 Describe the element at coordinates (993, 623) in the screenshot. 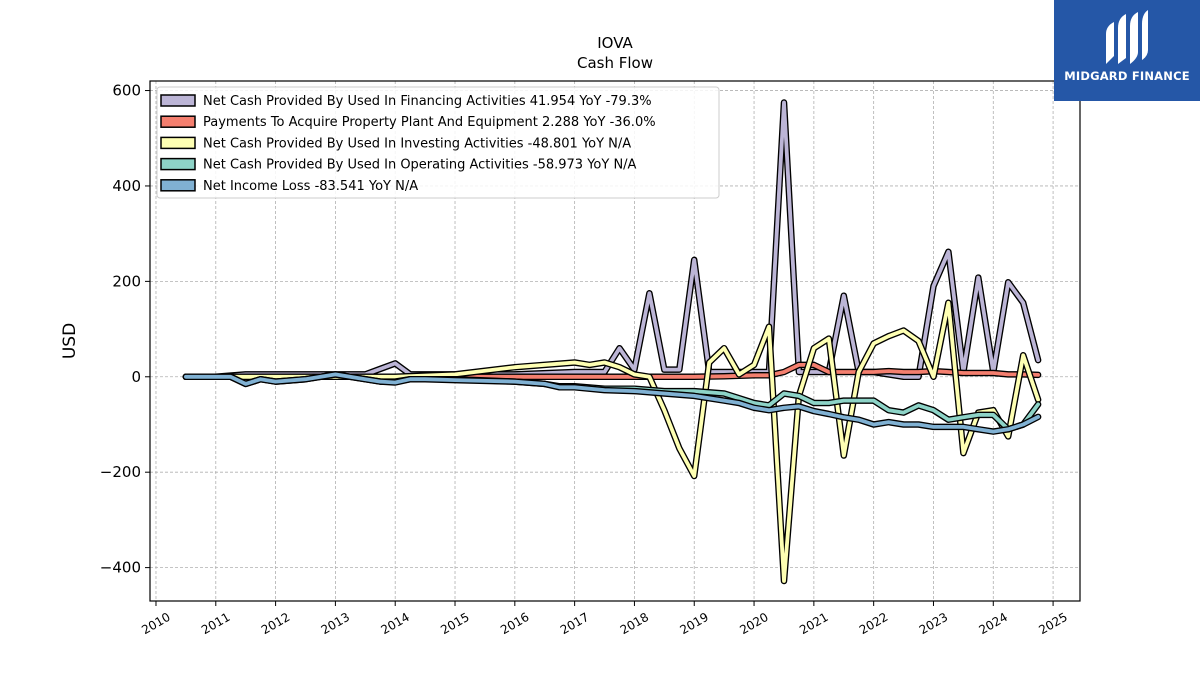

I see `x-tick-label: 2024` at that location.